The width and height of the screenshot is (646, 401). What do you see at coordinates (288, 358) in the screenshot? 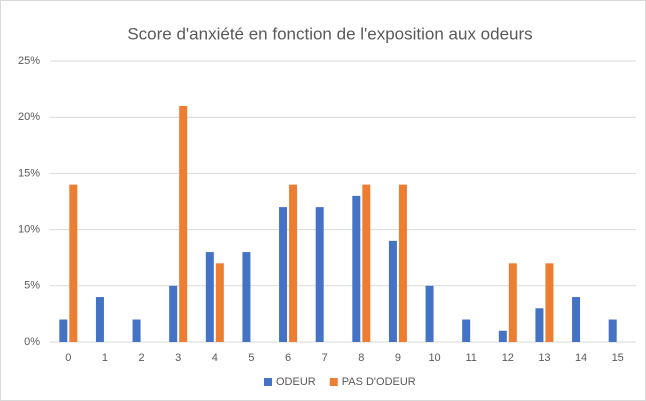
I see `x-tick-label: 6` at bounding box center [288, 358].